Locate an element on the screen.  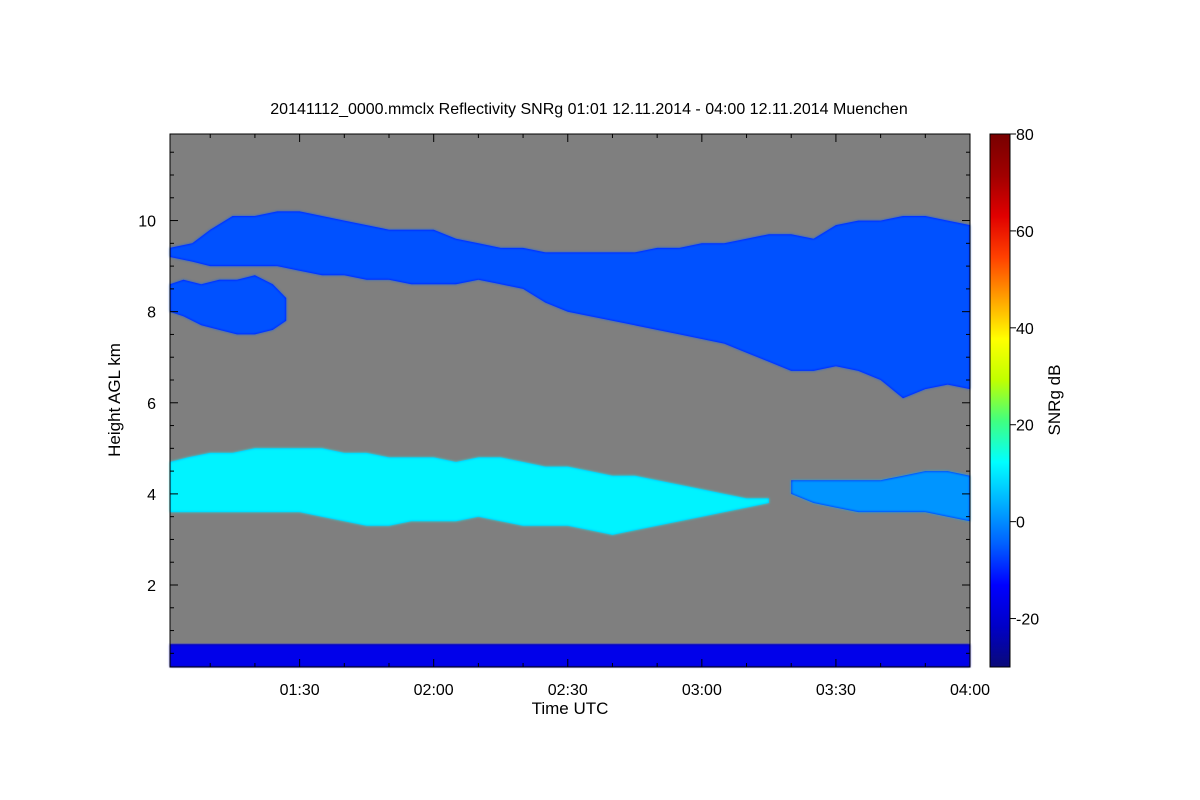
y-tick-label: 10 is located at coordinates (147, 222).